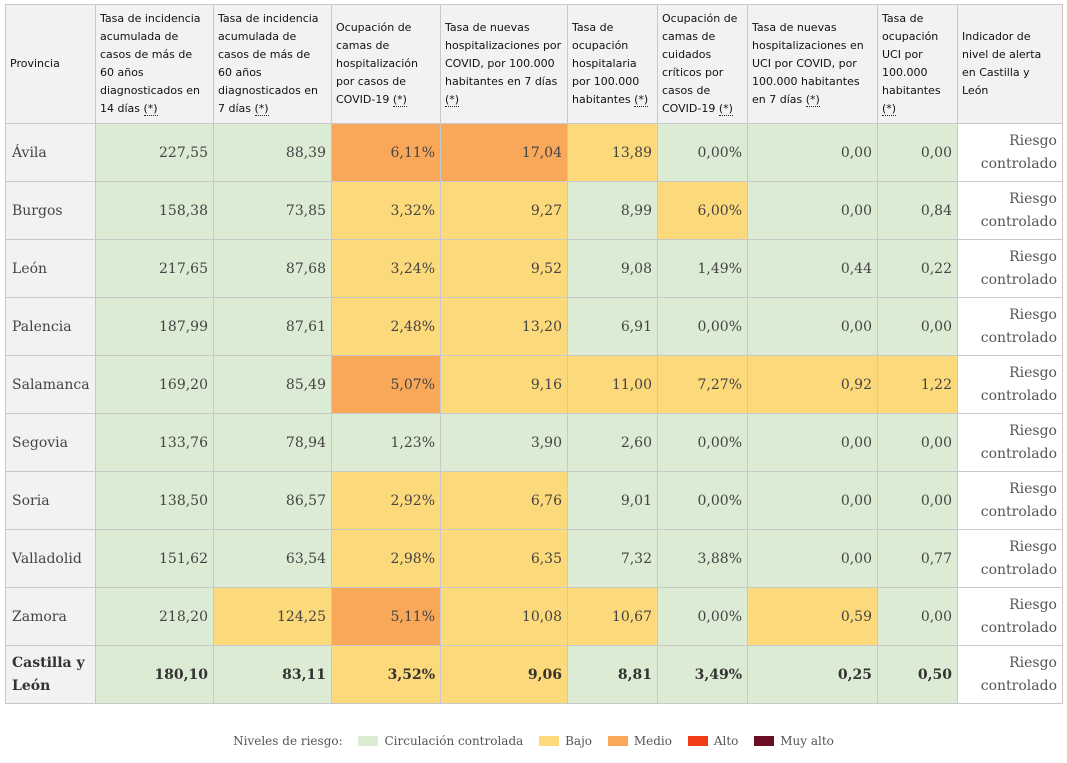 Image resolution: width=1067 pixels, height=763 pixels. What do you see at coordinates (612, 268) in the screenshot?
I see `value-cell: 9,08` at bounding box center [612, 268].